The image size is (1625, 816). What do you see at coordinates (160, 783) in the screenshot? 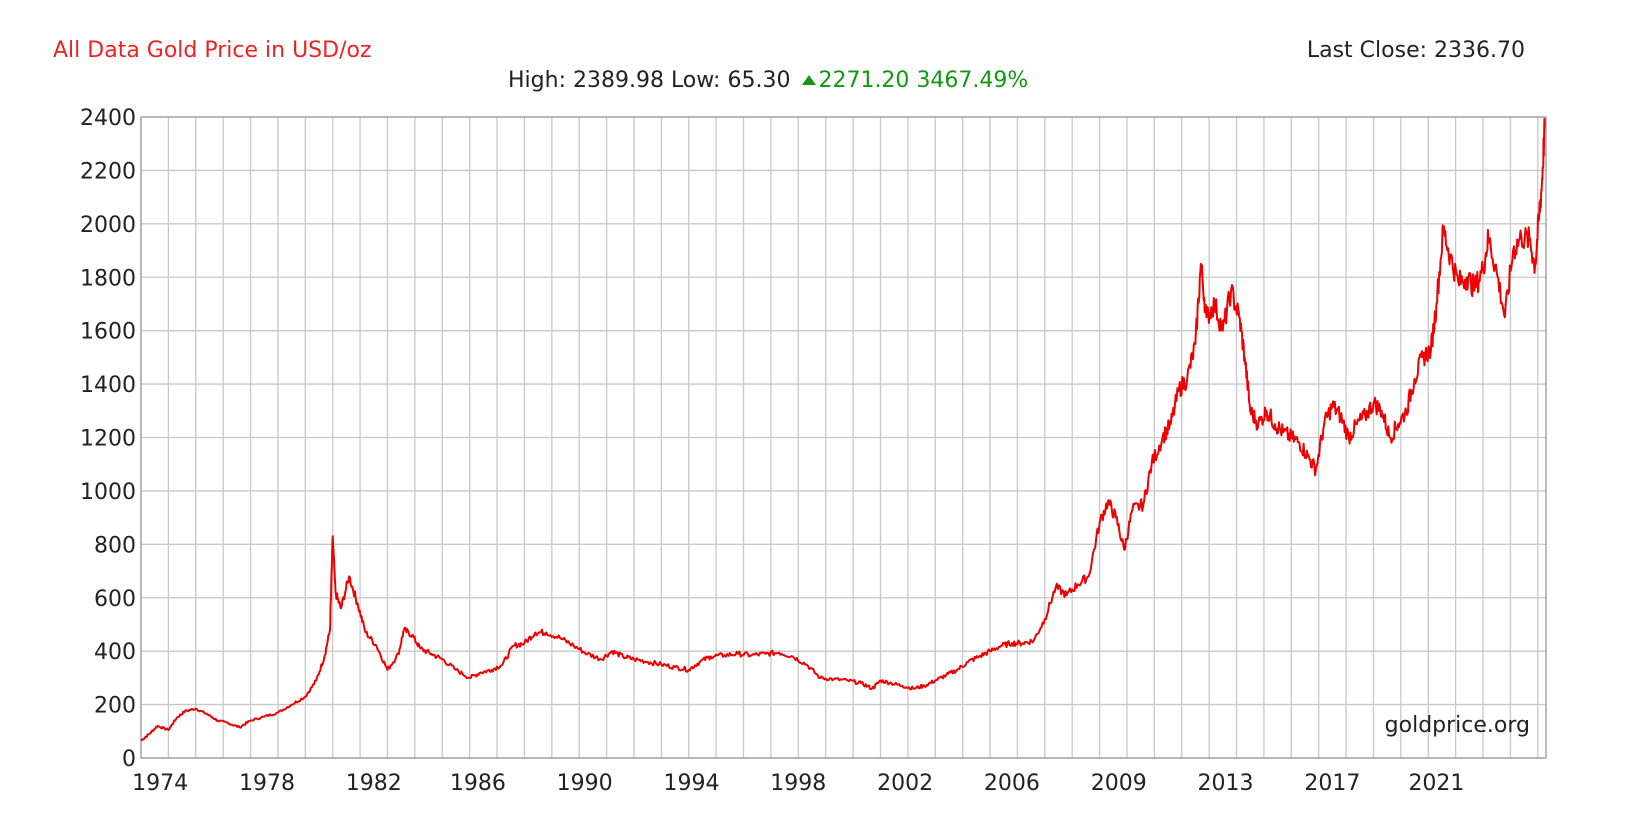
I see `x-tick-label: 1974` at bounding box center [160, 783].